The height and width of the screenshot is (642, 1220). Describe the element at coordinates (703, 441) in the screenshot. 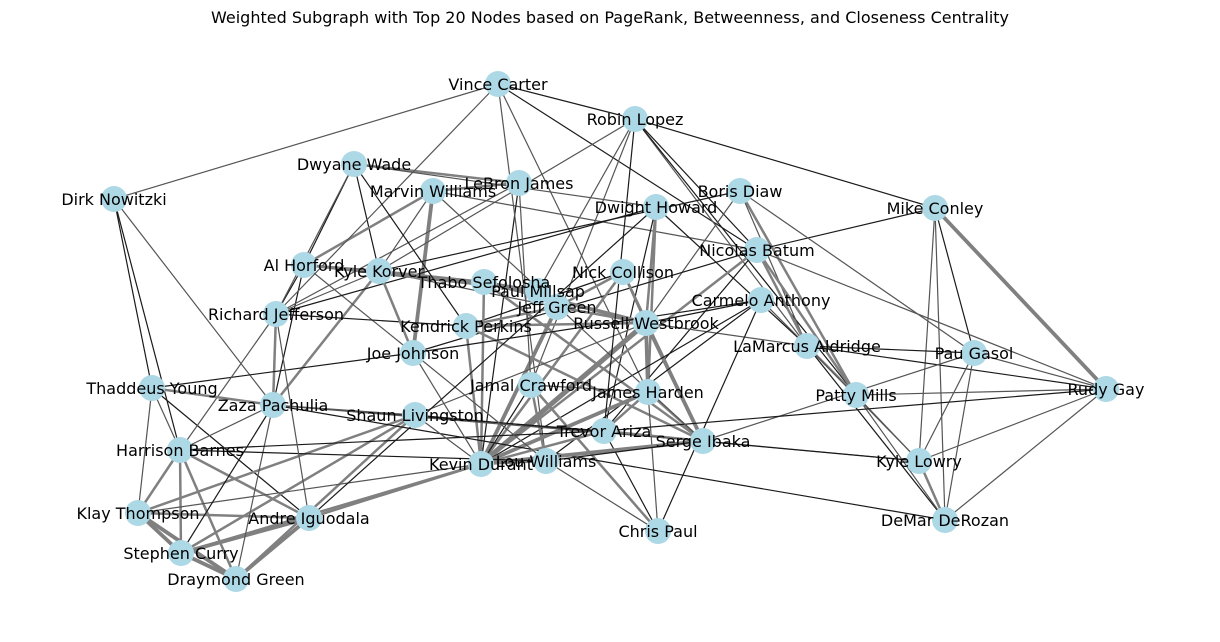

I see `node-label-serge_ibaka: Serge Ibaka` at that location.